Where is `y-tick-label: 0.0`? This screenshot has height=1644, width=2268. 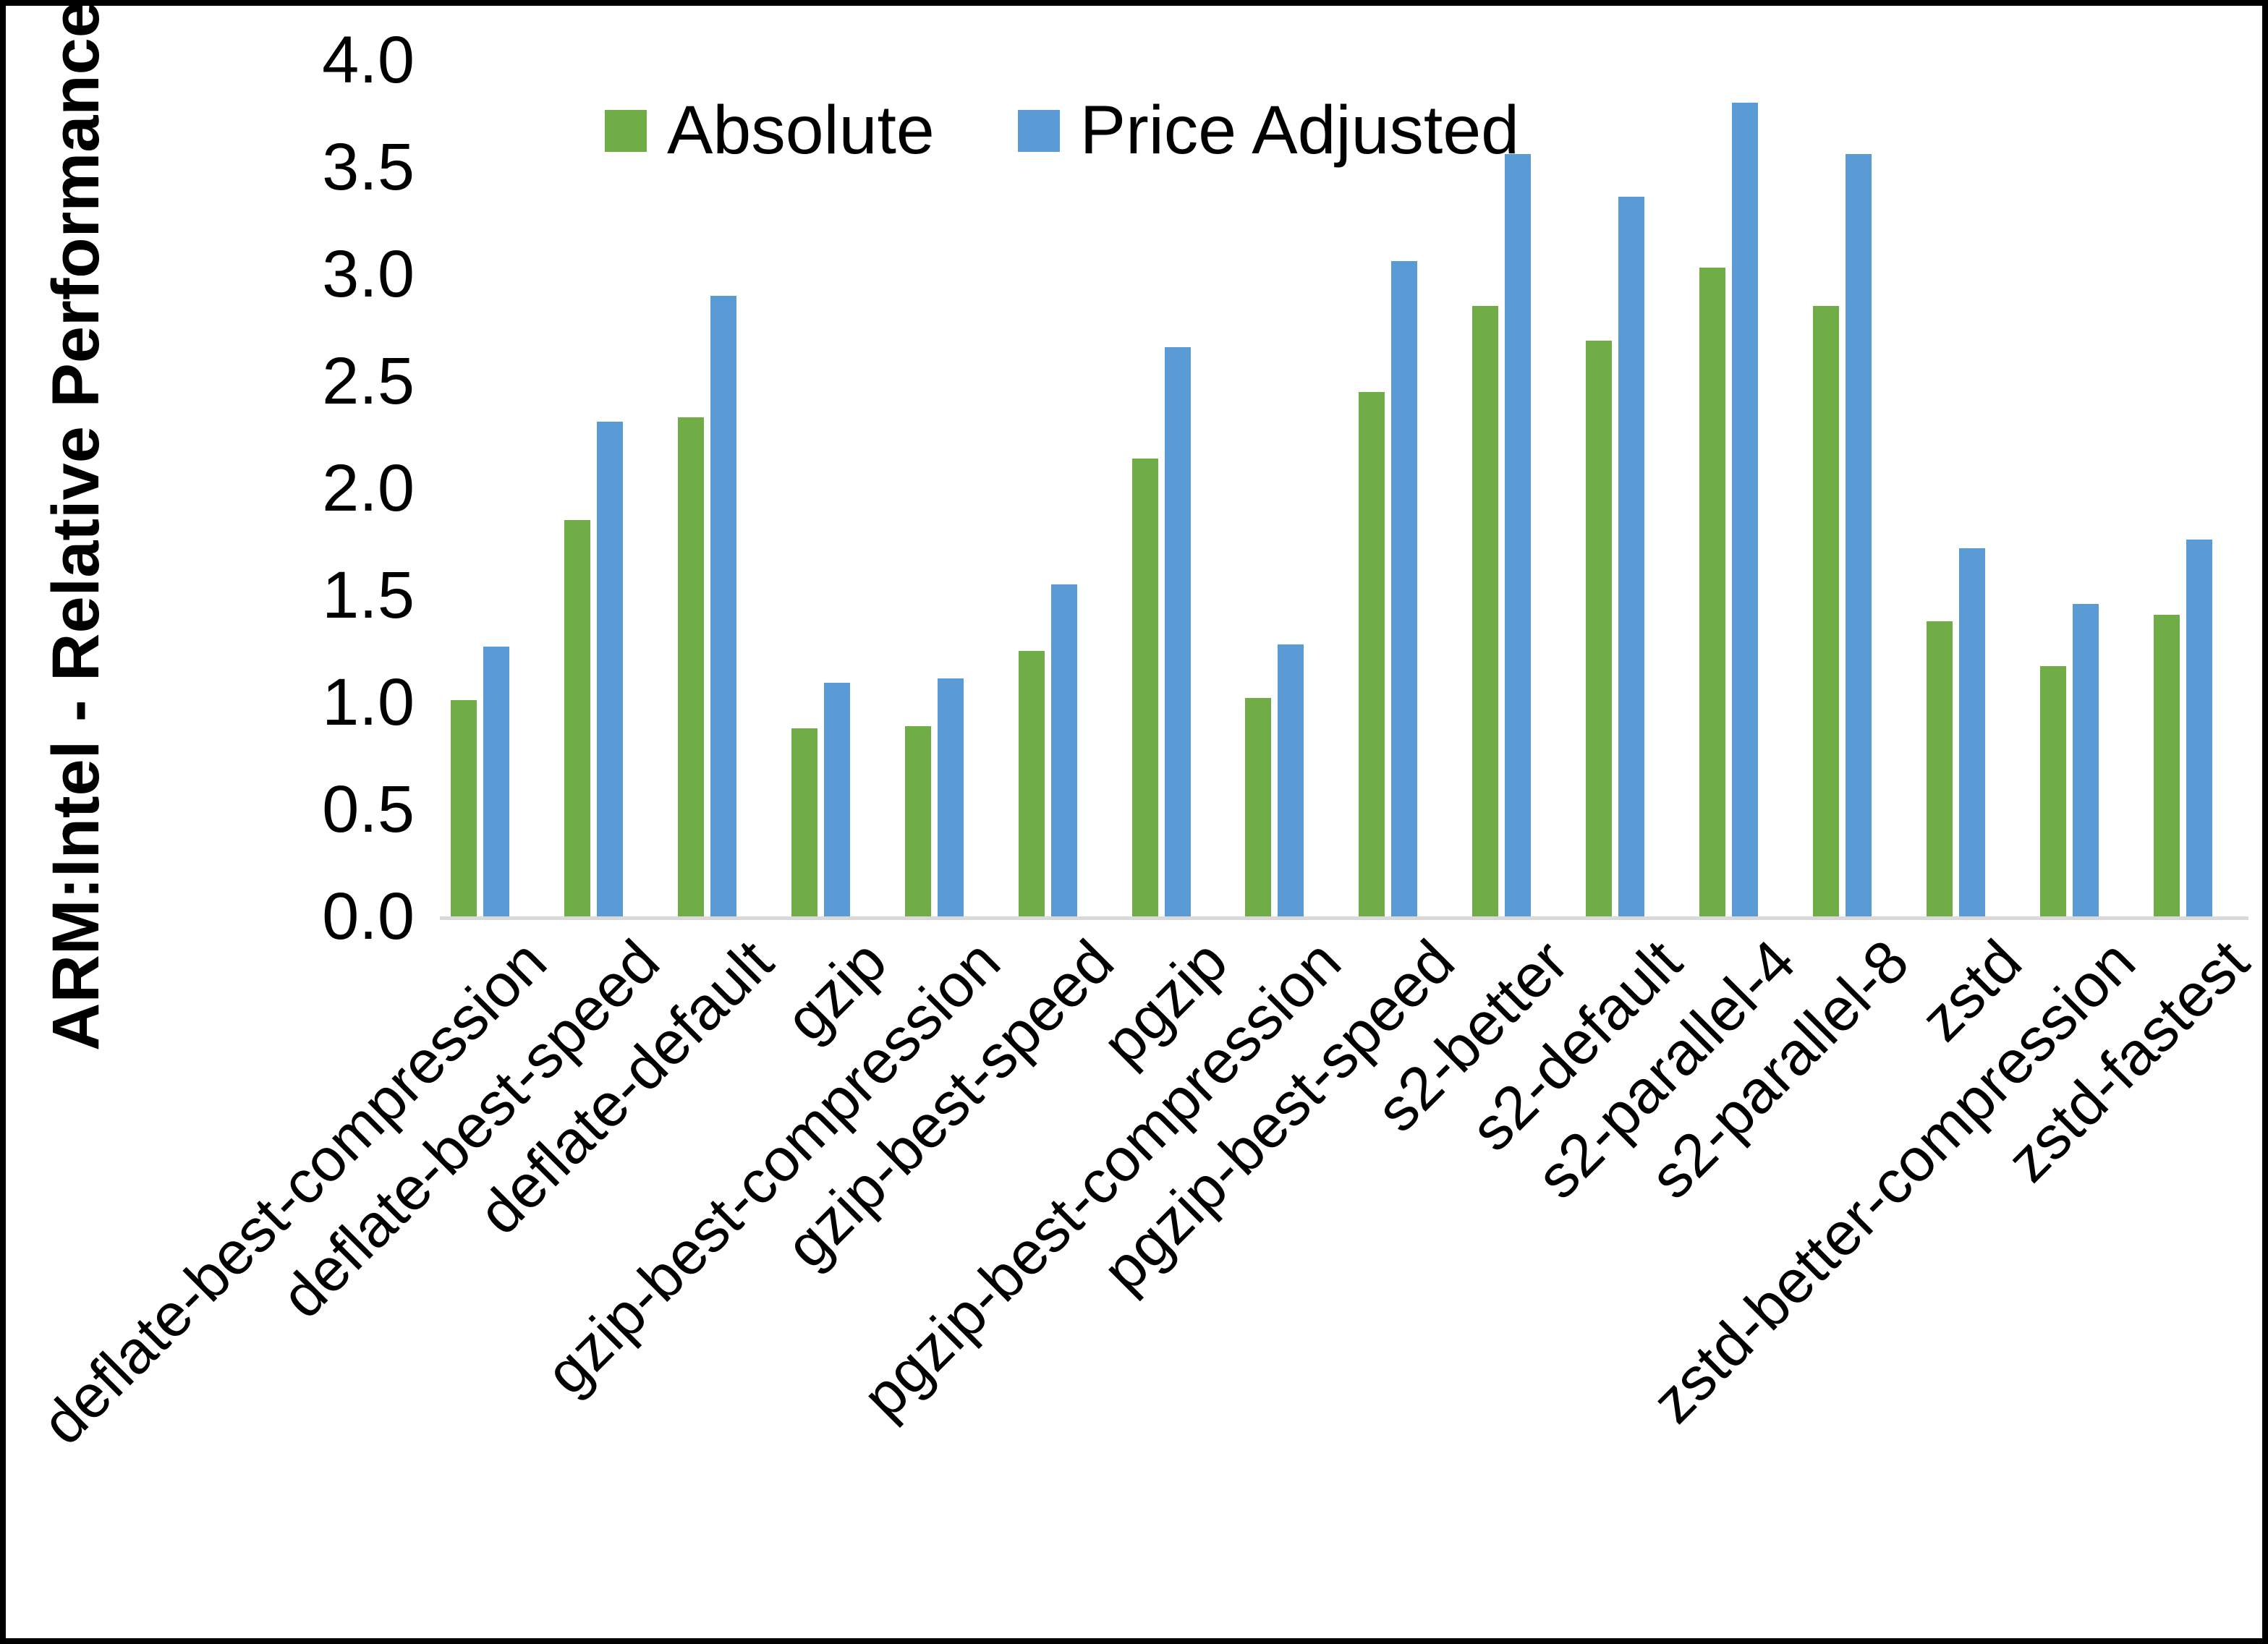 y-tick-label: 0.0 is located at coordinates (368, 916).